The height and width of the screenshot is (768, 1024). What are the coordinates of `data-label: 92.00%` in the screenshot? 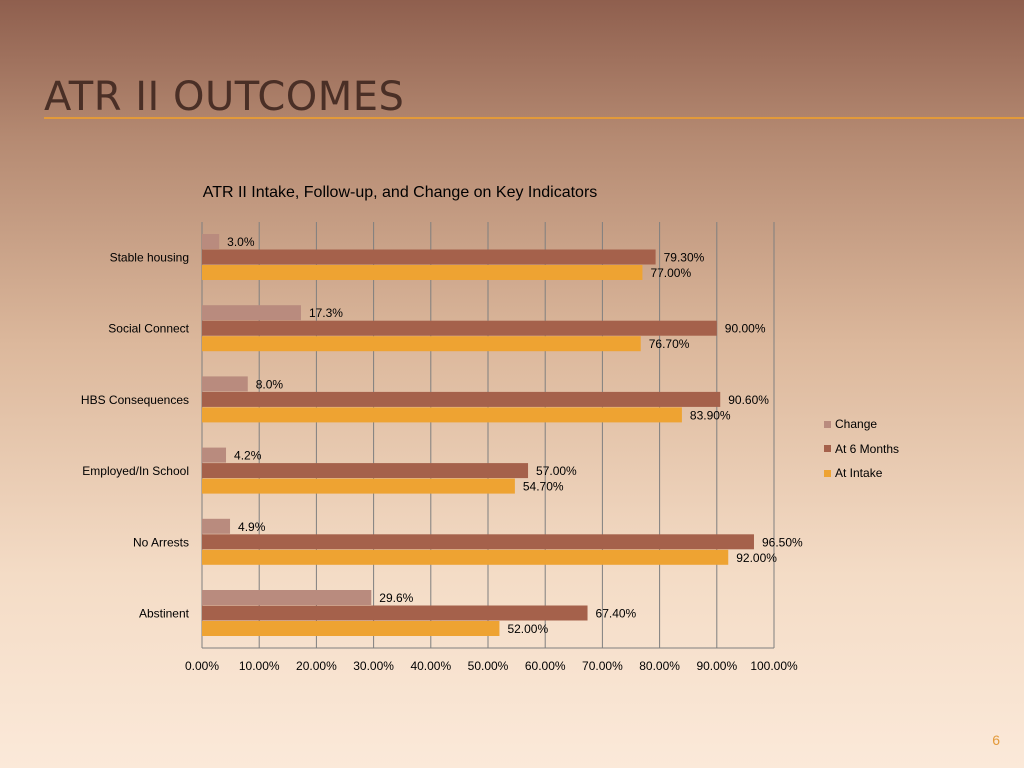 It's located at (756, 558).